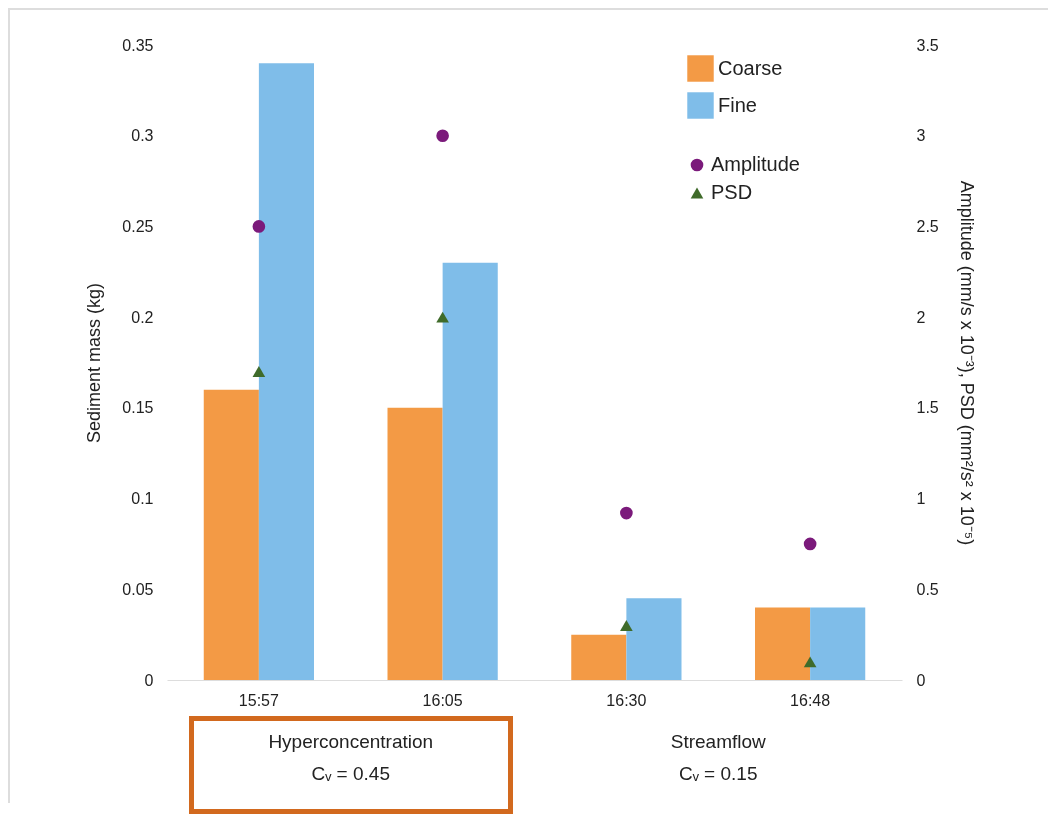 This screenshot has width=1058, height=817. I want to click on legend-label: Fine, so click(737, 104).